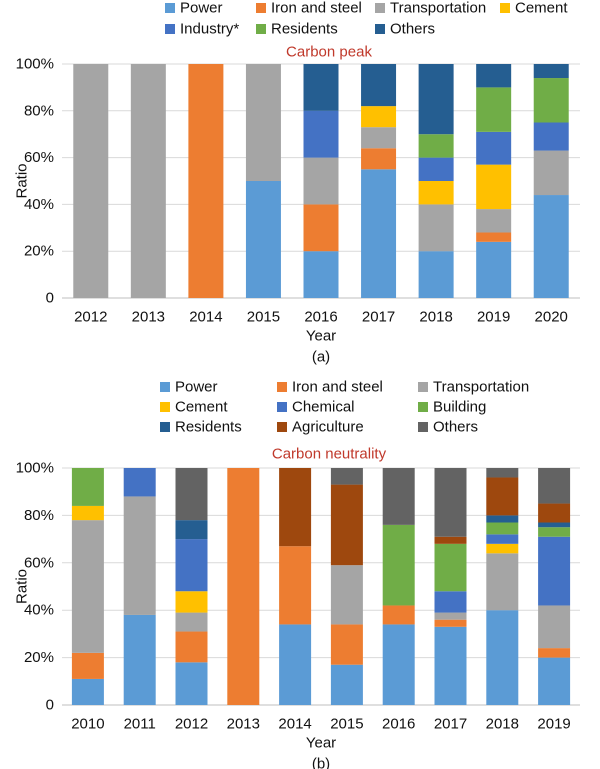 Image resolution: width=600 pixels, height=769 pixels. I want to click on y-tick-label: 60%, so click(39, 157).